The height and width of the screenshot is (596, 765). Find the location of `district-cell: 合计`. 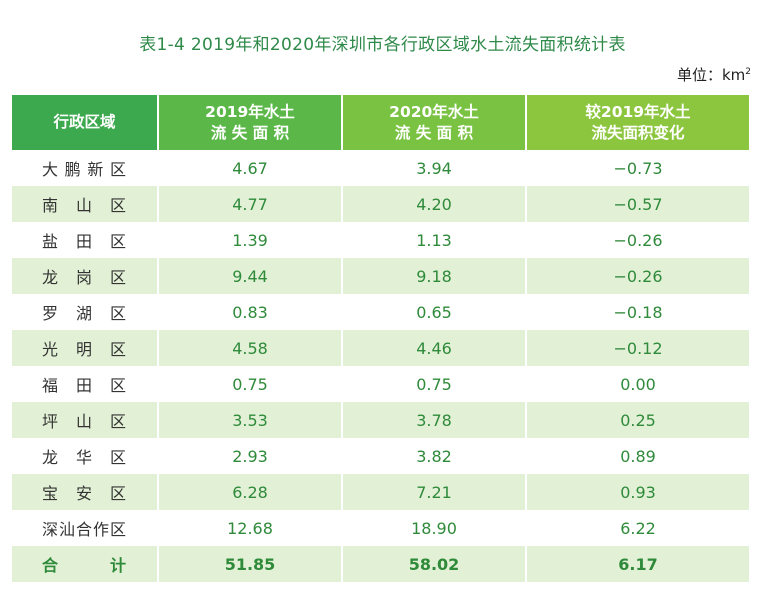

district-cell: 合计 is located at coordinates (85, 564).